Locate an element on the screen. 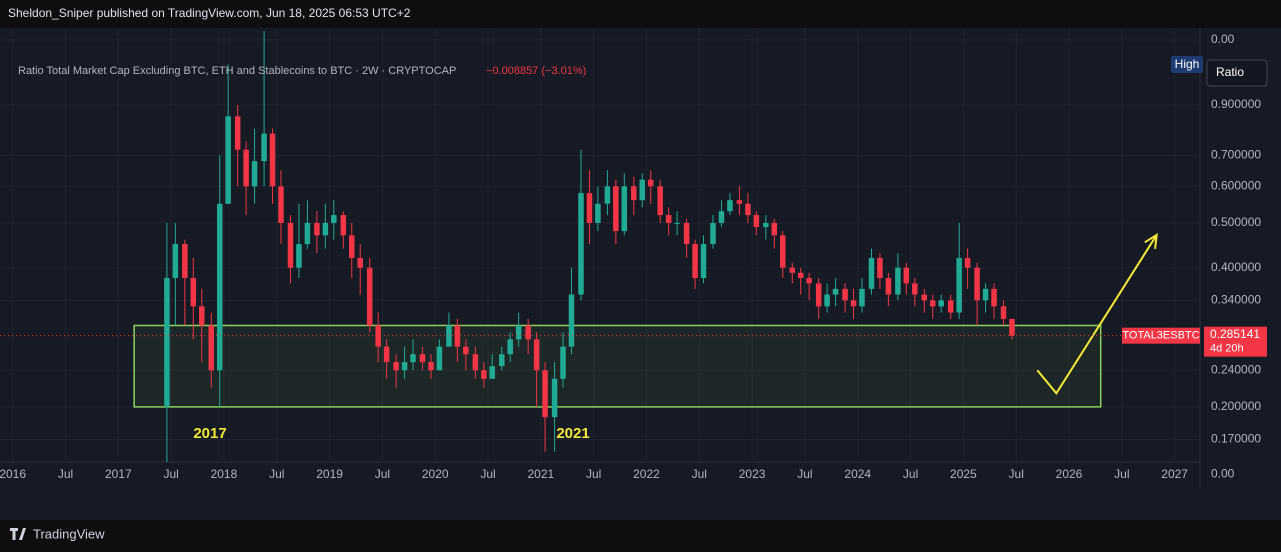  y-tick-label: 0.400000 is located at coordinates (1236, 267).